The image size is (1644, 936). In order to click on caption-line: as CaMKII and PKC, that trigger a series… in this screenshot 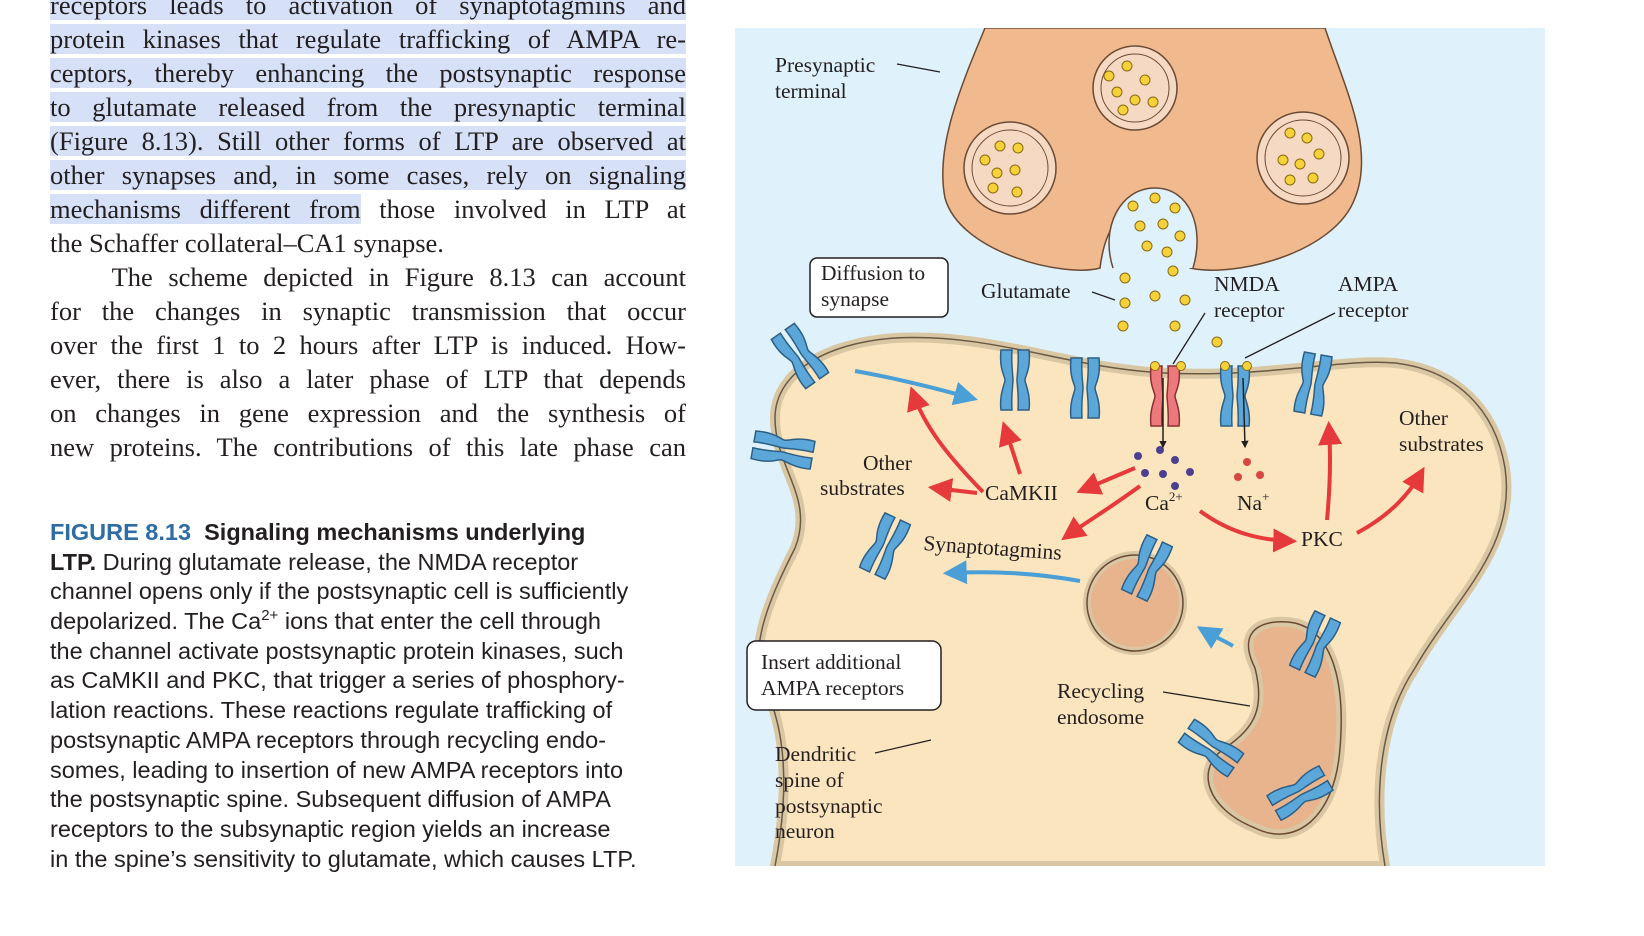, I will do `click(337, 680)`.